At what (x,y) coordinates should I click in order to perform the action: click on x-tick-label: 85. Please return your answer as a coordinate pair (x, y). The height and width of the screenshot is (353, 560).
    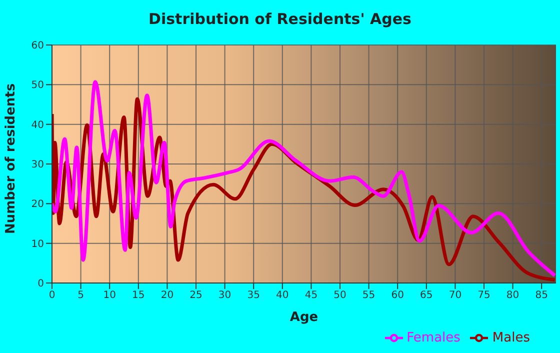
    Looking at the image, I should click on (541, 296).